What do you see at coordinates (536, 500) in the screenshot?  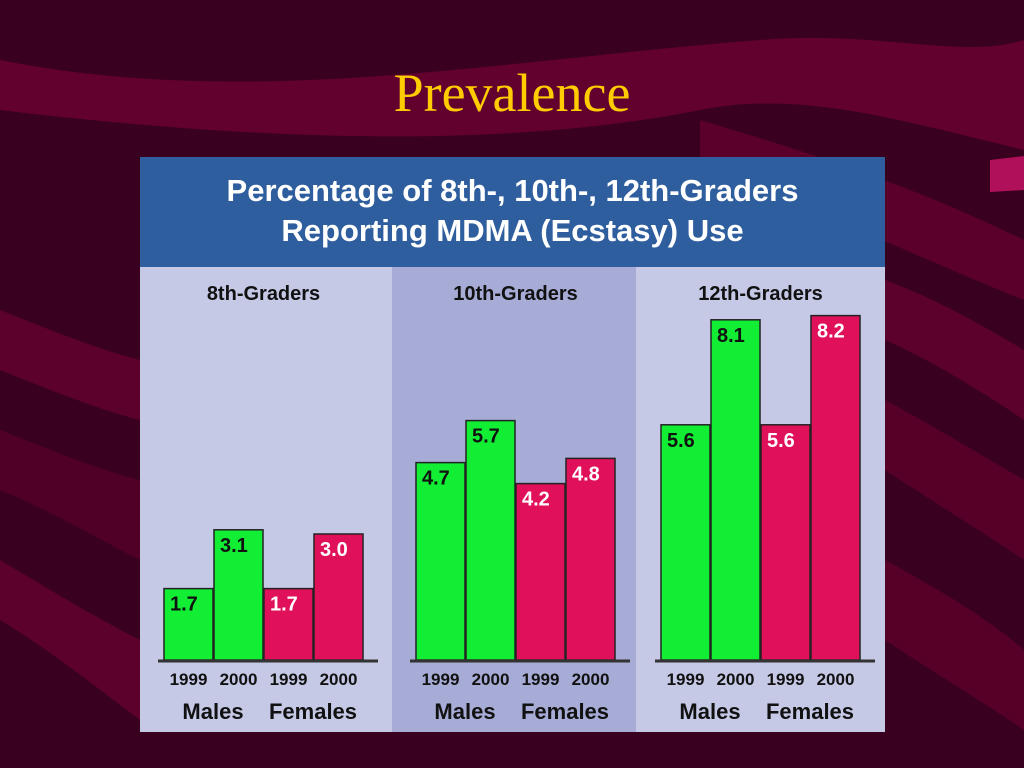 I see `data-label: 4.2` at bounding box center [536, 500].